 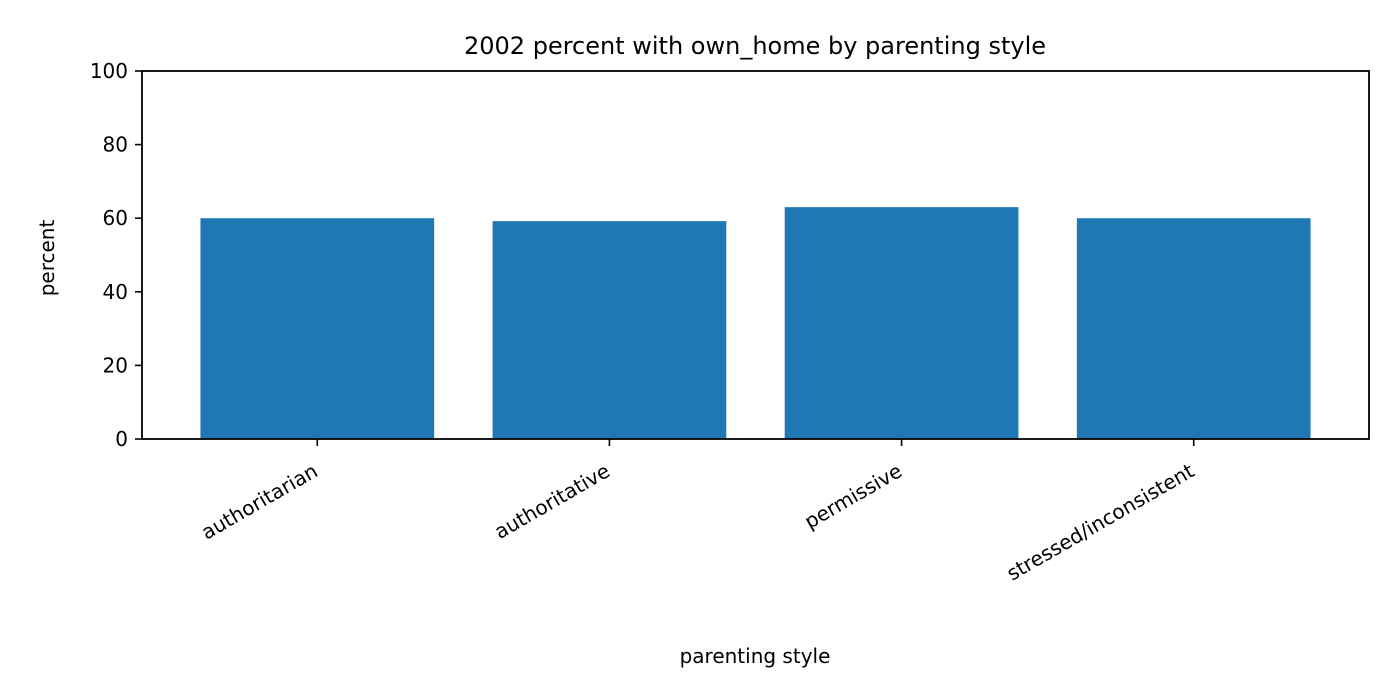 I want to click on x-tick-label: authoritative, so click(x=552, y=501).